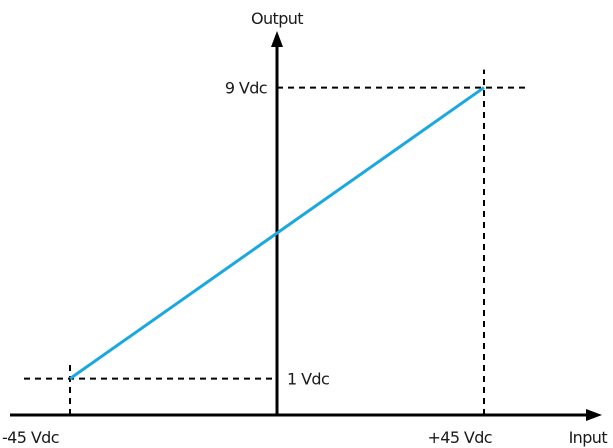 Image resolution: width=613 pixels, height=448 pixels. I want to click on y-axis-arrowhead, so click(277, 39).